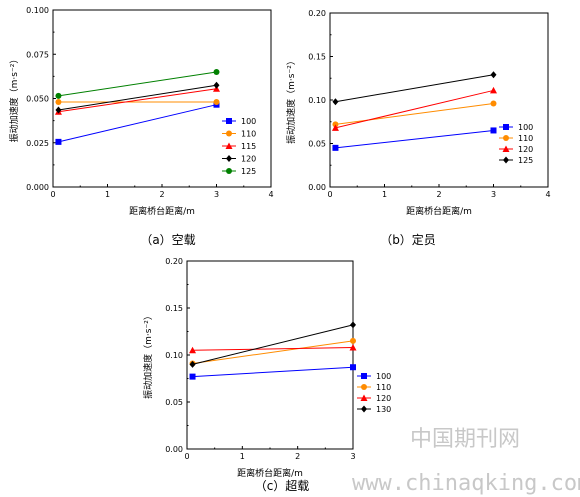 This screenshot has height=497, width=580. I want to click on watermark-title: 中国期刊网, so click(465, 439).